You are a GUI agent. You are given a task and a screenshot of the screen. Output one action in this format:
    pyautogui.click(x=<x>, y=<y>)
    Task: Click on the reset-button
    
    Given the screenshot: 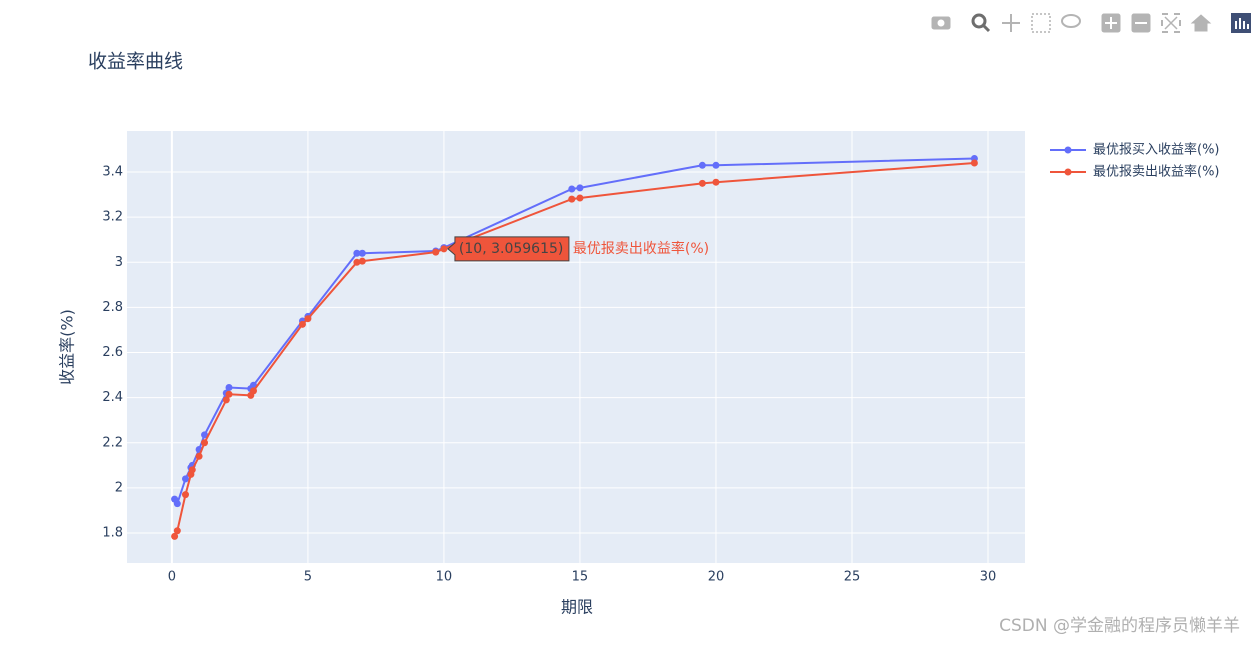 What is the action you would take?
    pyautogui.click(x=1201, y=23)
    